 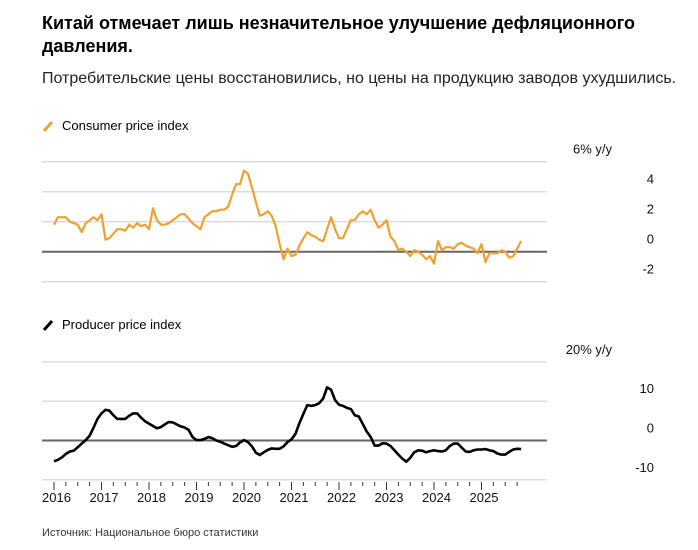 I want to click on legend-ppi-label: Producer price index, so click(x=122, y=324).